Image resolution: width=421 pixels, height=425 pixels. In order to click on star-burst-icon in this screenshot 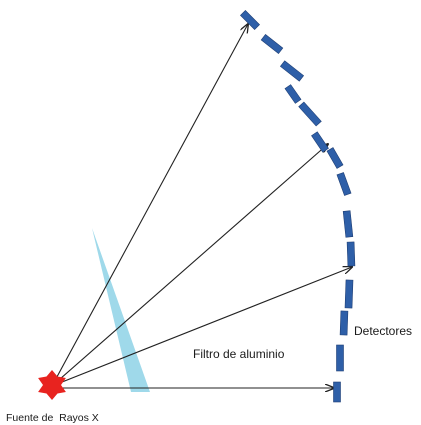, I will do `click(52, 385)`.